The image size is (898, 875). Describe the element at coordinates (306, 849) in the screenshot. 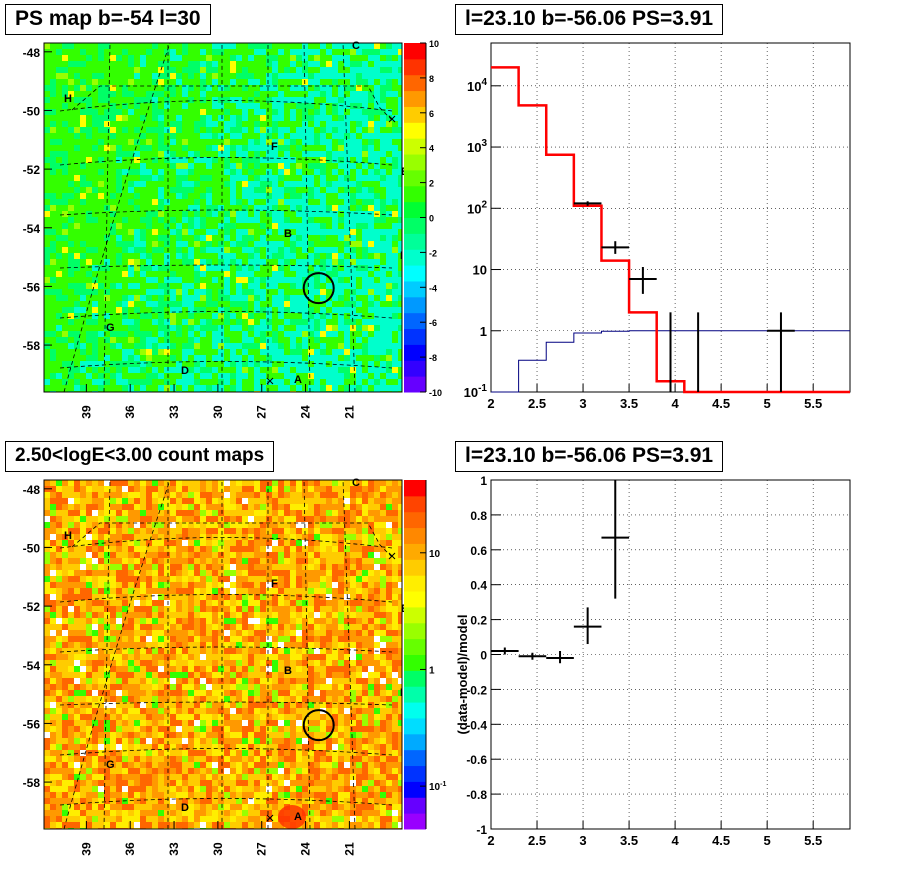

I see `x-tick-label: 24` at that location.